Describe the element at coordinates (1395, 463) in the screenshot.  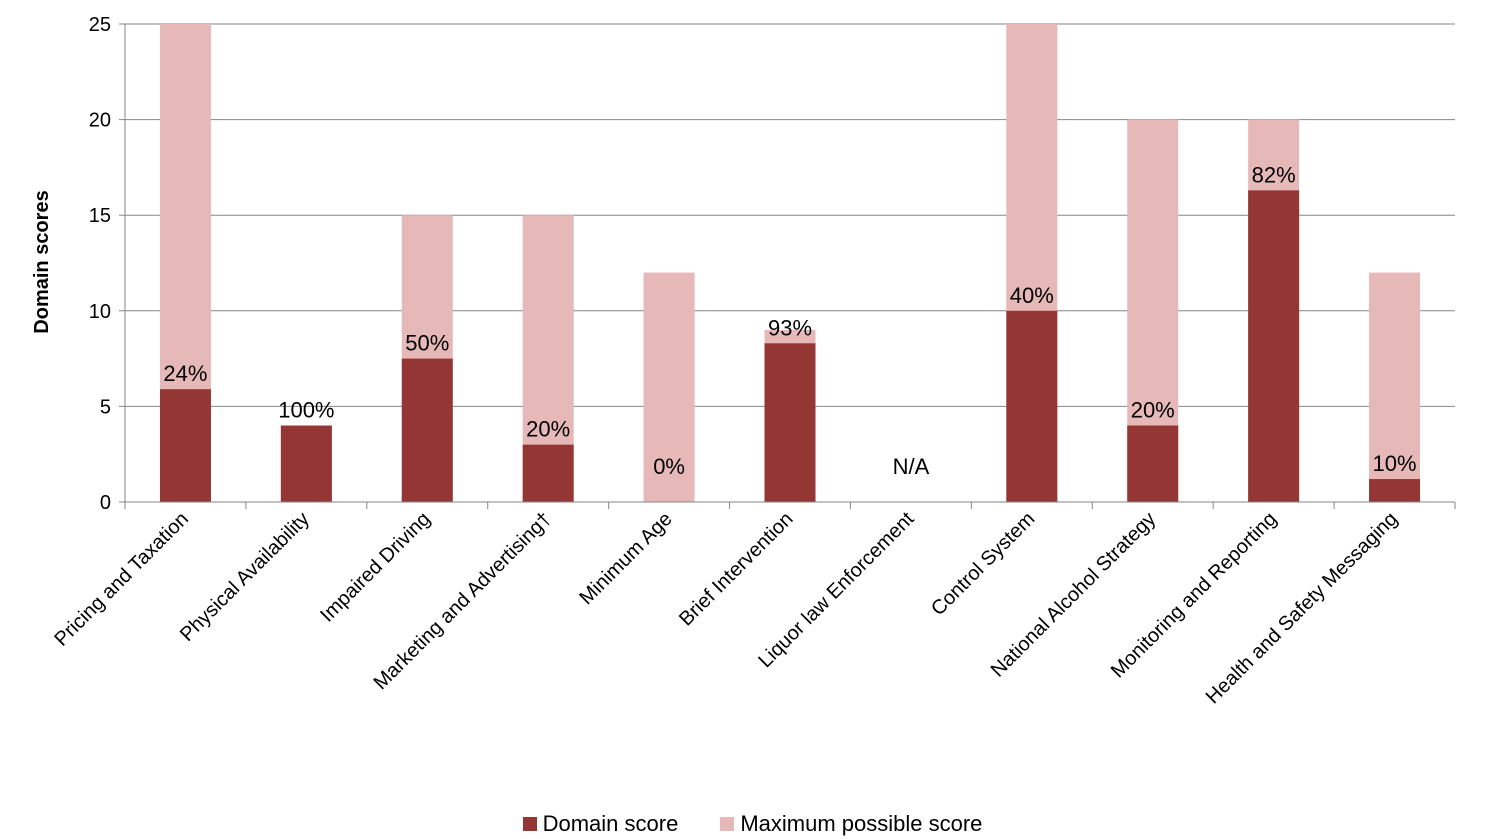
I see `data-label: 10%` at that location.